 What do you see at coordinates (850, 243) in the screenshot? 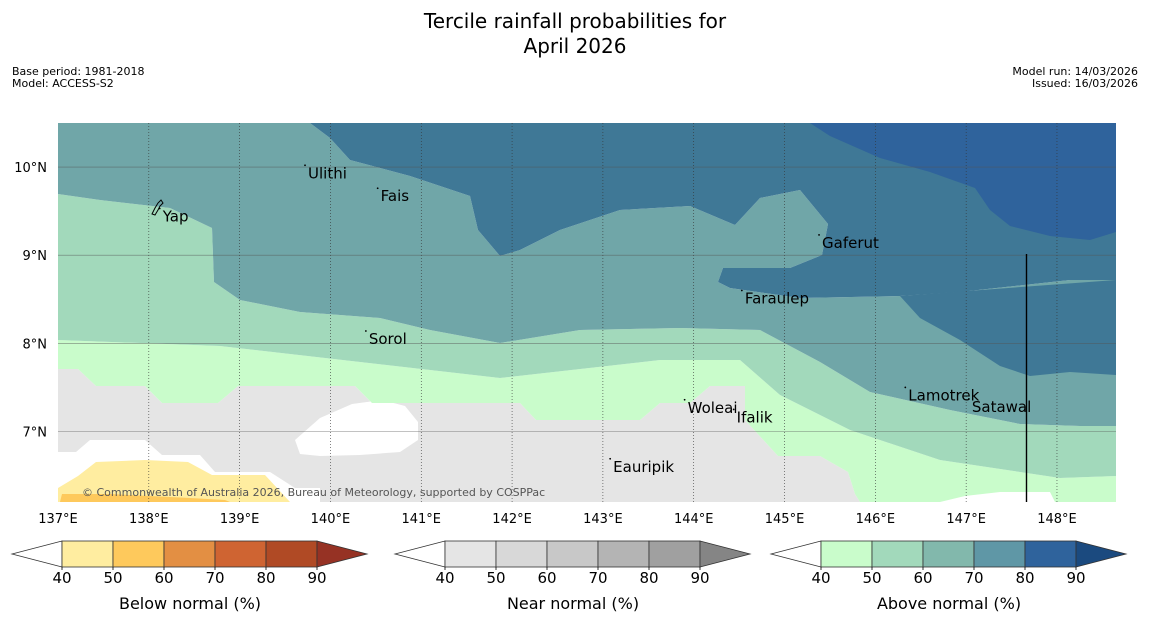
I see `place-label: Gaferut` at bounding box center [850, 243].